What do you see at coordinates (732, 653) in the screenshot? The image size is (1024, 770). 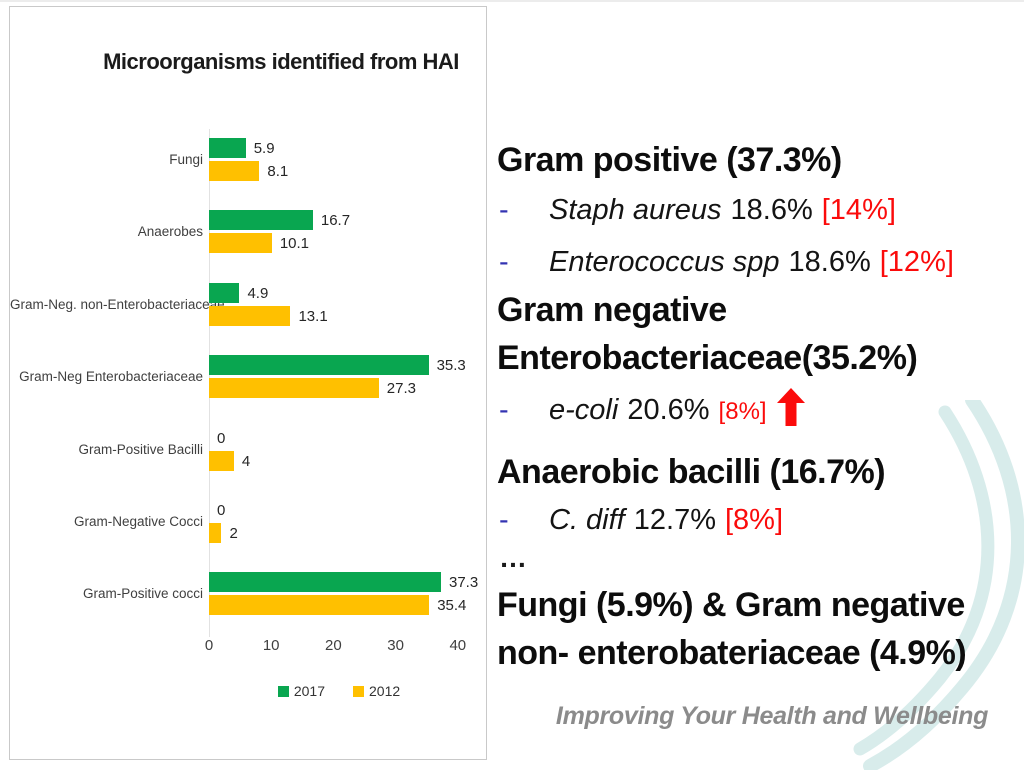 I see `note-heading-line: non- enterobateriaceae (4.9%)` at bounding box center [732, 653].